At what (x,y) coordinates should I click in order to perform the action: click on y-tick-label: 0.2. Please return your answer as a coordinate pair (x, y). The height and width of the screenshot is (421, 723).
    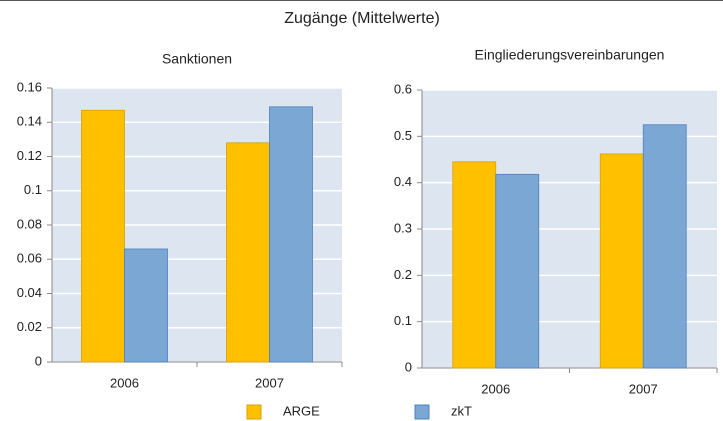
    Looking at the image, I should click on (403, 274).